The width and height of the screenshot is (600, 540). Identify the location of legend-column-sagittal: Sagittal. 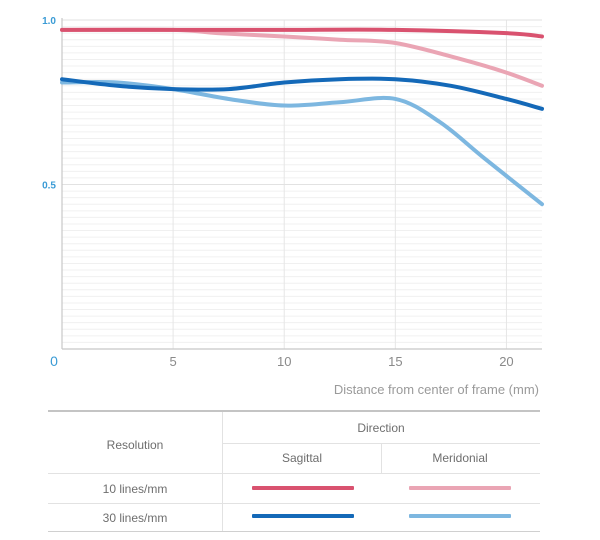
(302, 458).